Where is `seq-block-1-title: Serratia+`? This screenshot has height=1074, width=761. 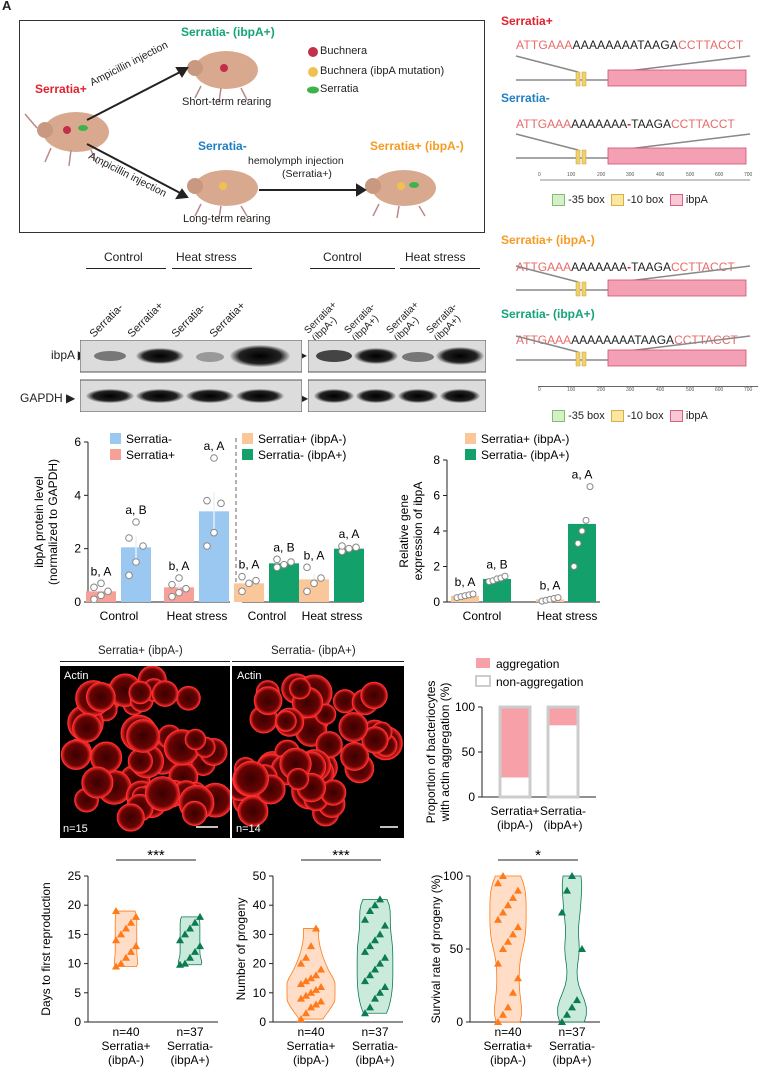 seq-block-1-title: Serratia+ is located at coordinates (527, 21).